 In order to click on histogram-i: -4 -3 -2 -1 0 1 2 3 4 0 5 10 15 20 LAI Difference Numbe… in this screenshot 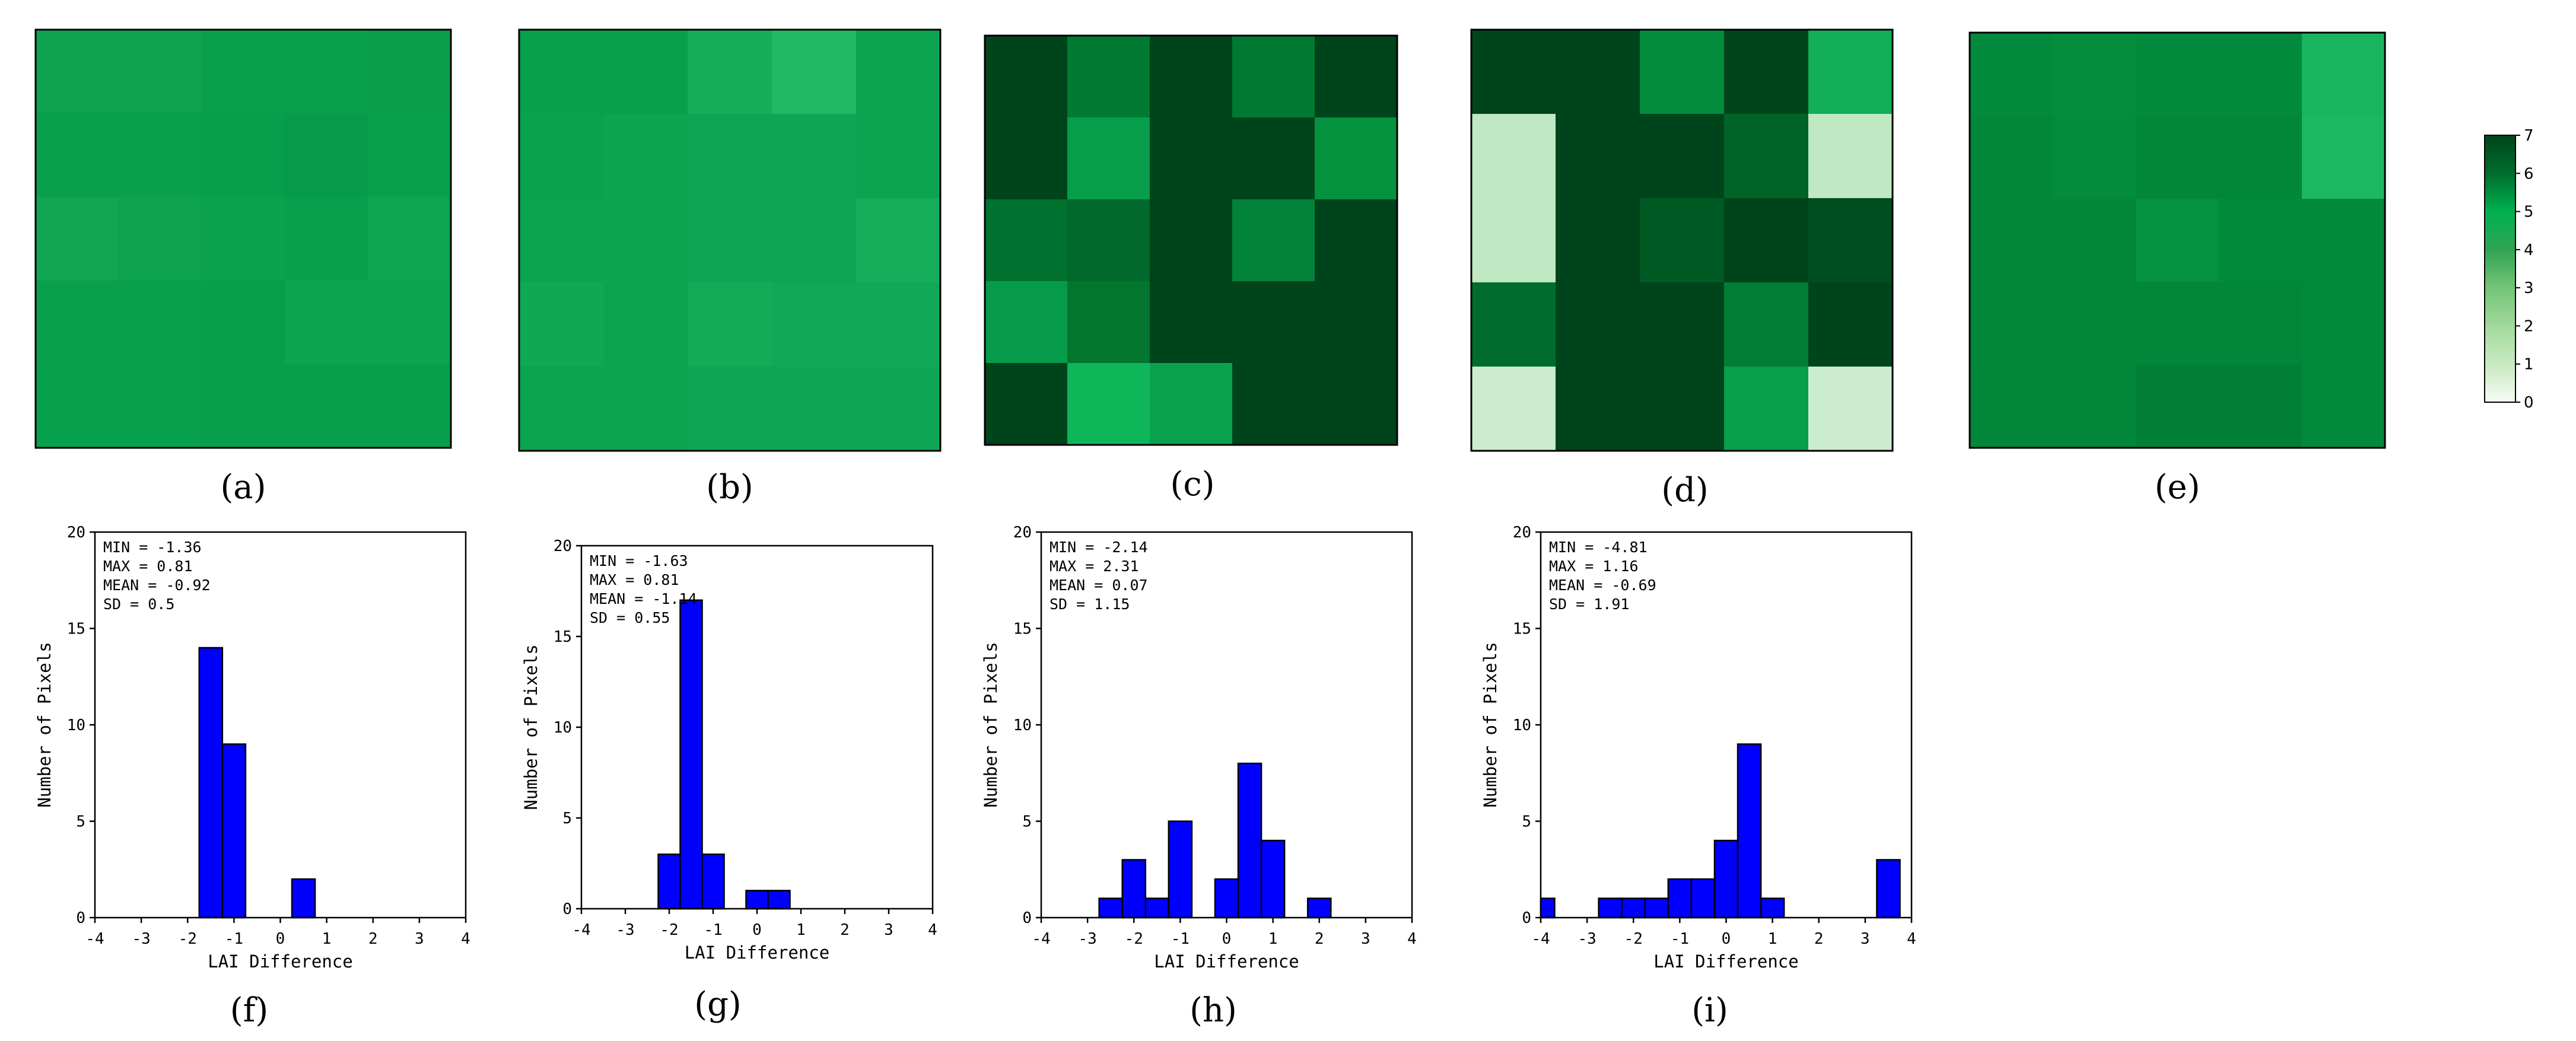, I will do `click(1698, 748)`.